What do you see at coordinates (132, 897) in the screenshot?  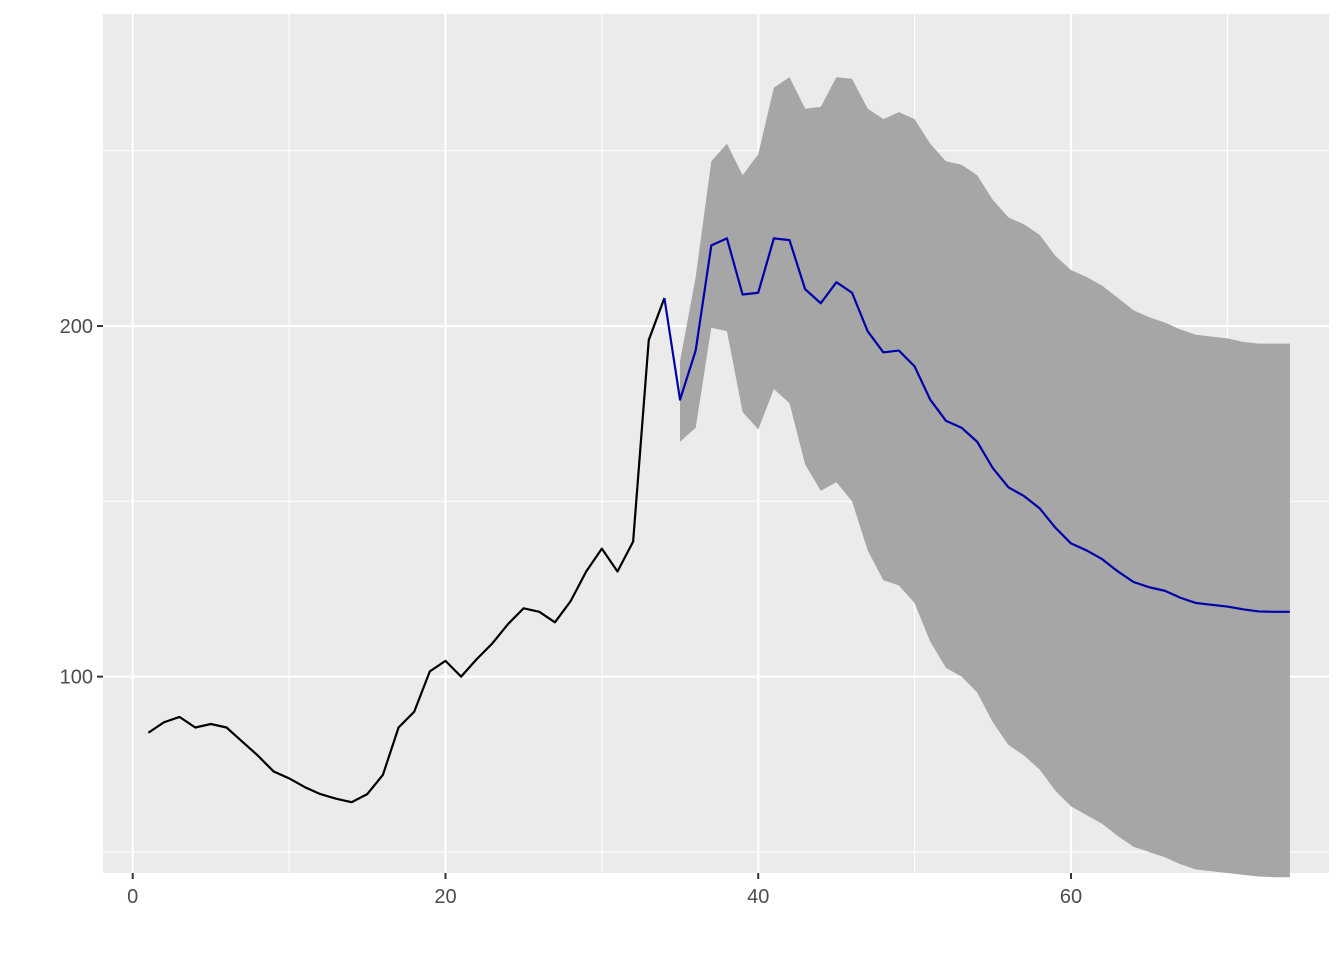 I see `x-tick-label: 0` at bounding box center [132, 897].